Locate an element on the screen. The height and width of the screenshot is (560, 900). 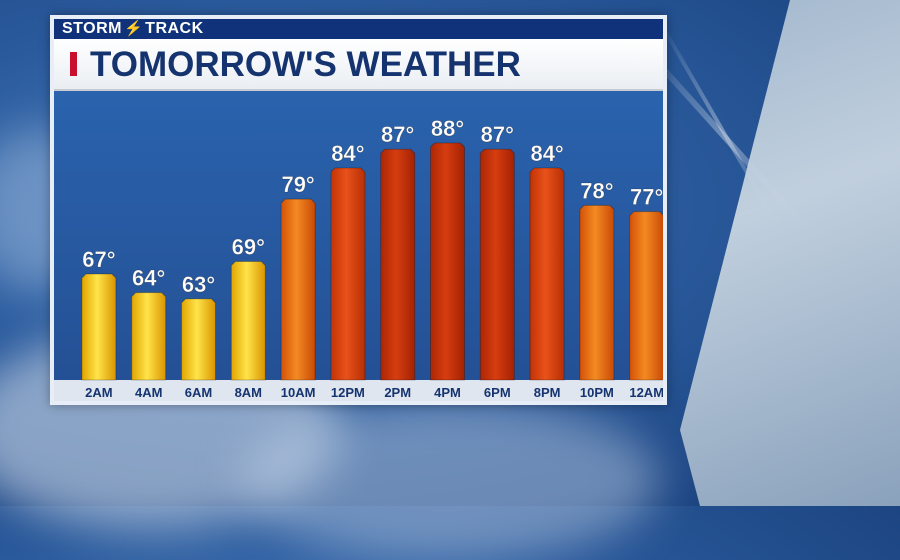
tick-label-12am: 12AM is located at coordinates (646, 392).